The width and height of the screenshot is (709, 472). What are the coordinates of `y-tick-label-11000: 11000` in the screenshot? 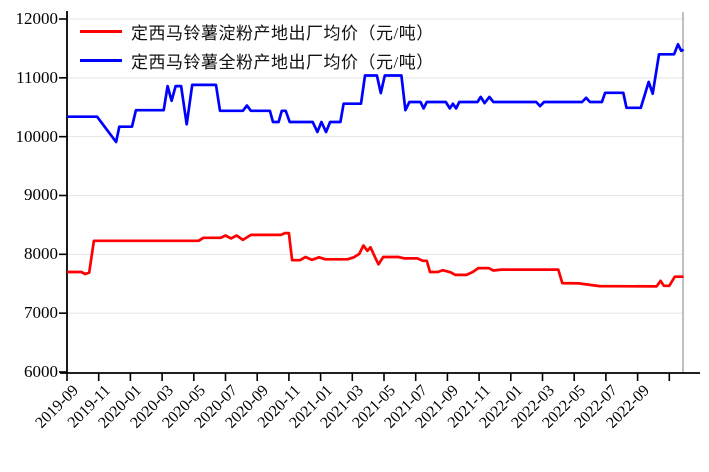 It's located at (37, 77).